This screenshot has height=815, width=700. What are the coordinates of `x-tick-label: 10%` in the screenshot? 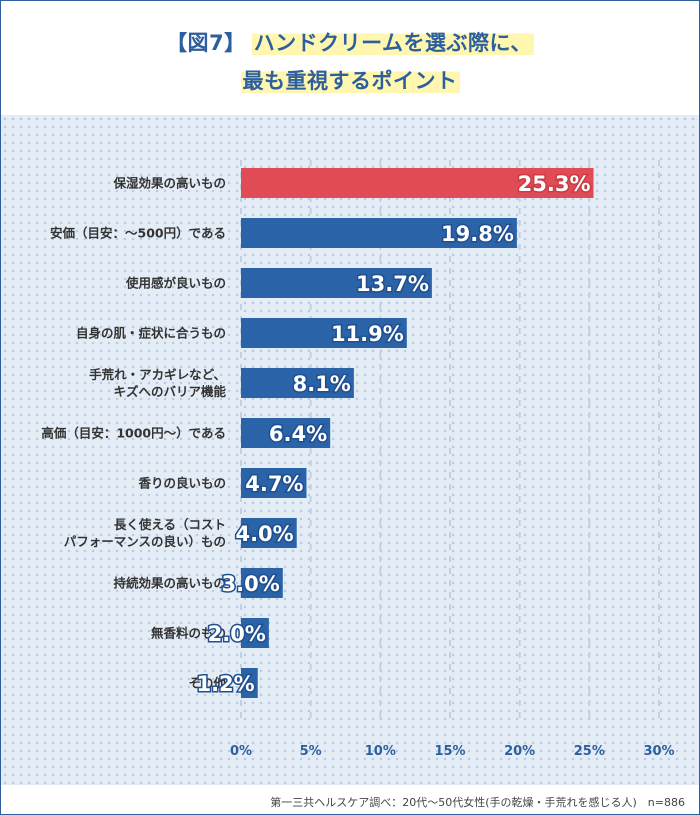 It's located at (380, 751).